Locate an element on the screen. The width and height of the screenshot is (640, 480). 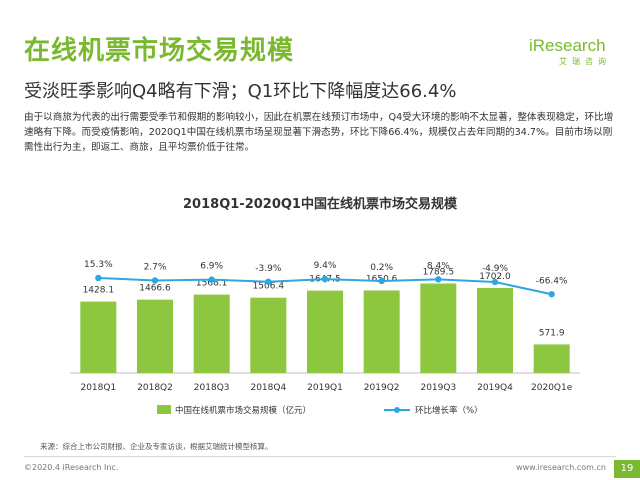
page-subtitle: 受淡旺季影响Q4略有下滑；Q1环比下降幅度达66.4% is located at coordinates (240, 91).